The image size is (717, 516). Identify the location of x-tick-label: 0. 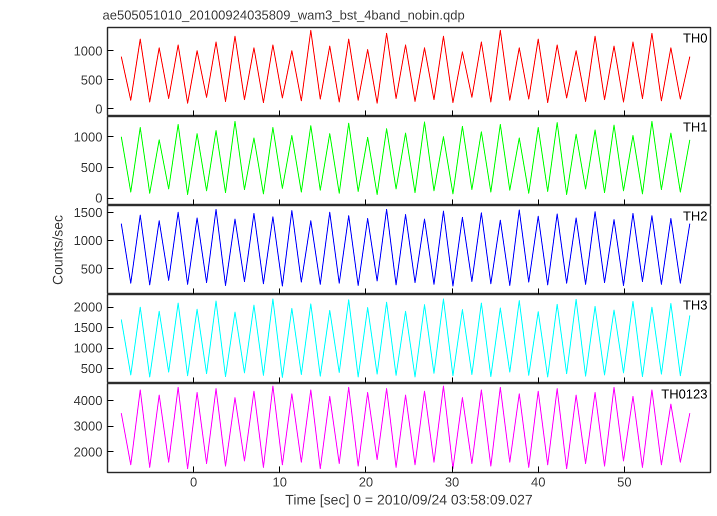
(194, 482).